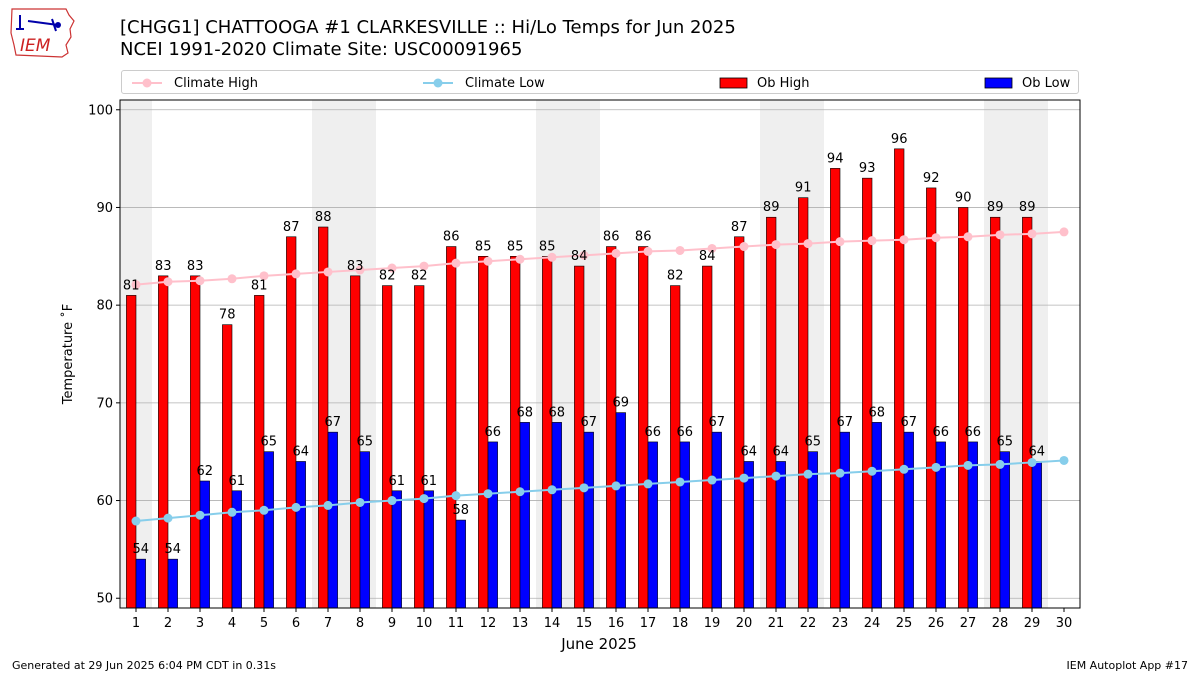  What do you see at coordinates (904, 623) in the screenshot?
I see `x-tick-label-25: 25` at bounding box center [904, 623].